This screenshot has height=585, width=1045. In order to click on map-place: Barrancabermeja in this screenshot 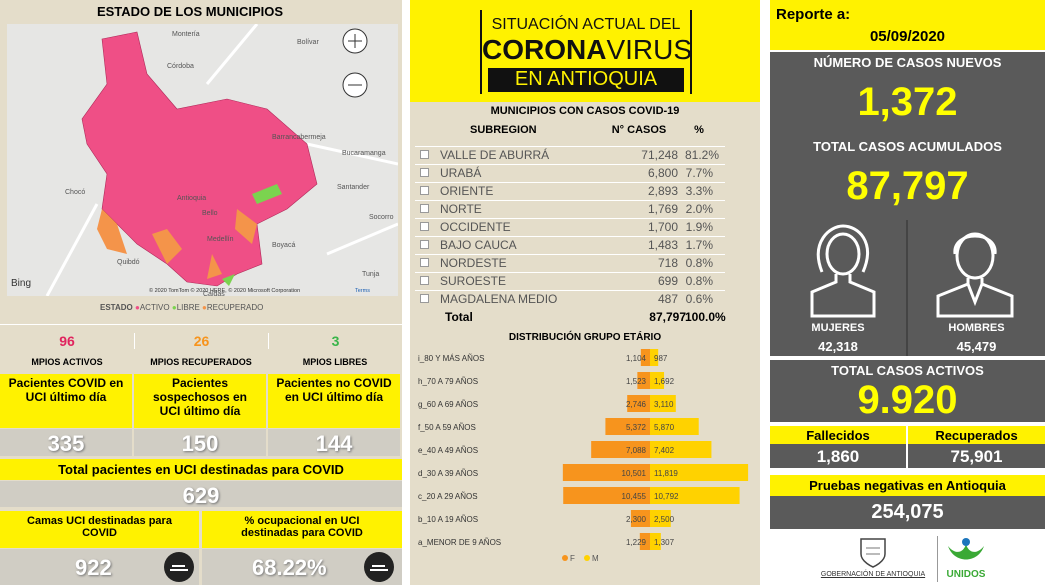, I will do `click(299, 137)`.